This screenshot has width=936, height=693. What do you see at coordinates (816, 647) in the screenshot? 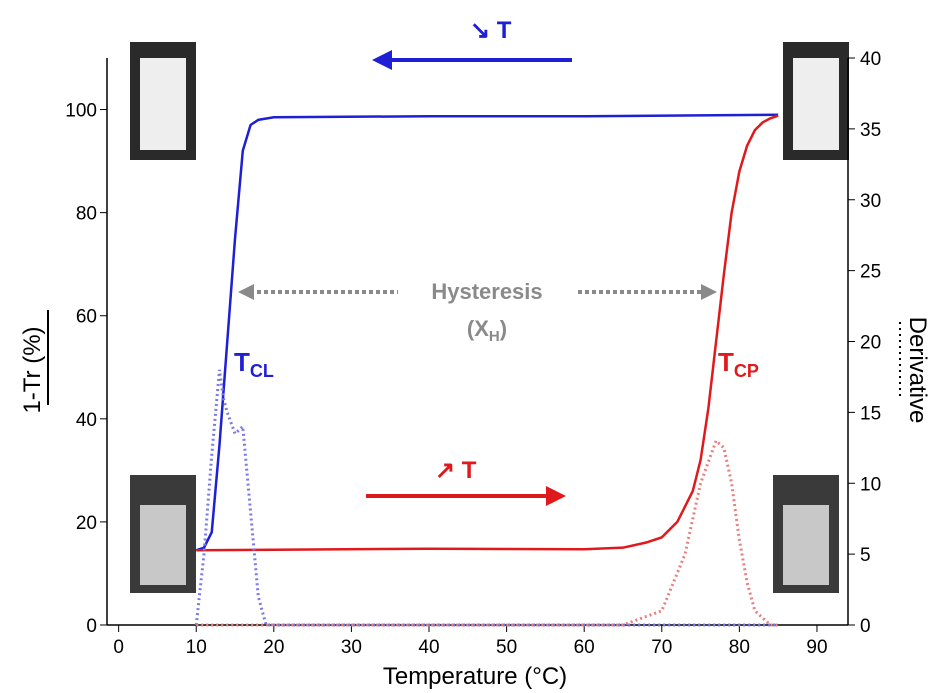
I see `x-tick-label: 90` at bounding box center [816, 647].